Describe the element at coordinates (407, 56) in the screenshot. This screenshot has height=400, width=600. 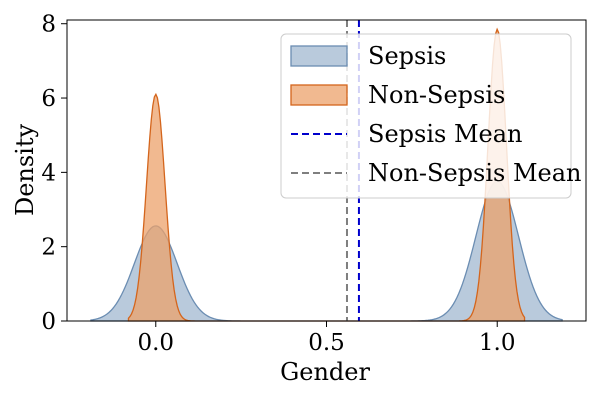
I see `legend-label-sepsis: Sepsis` at that location.